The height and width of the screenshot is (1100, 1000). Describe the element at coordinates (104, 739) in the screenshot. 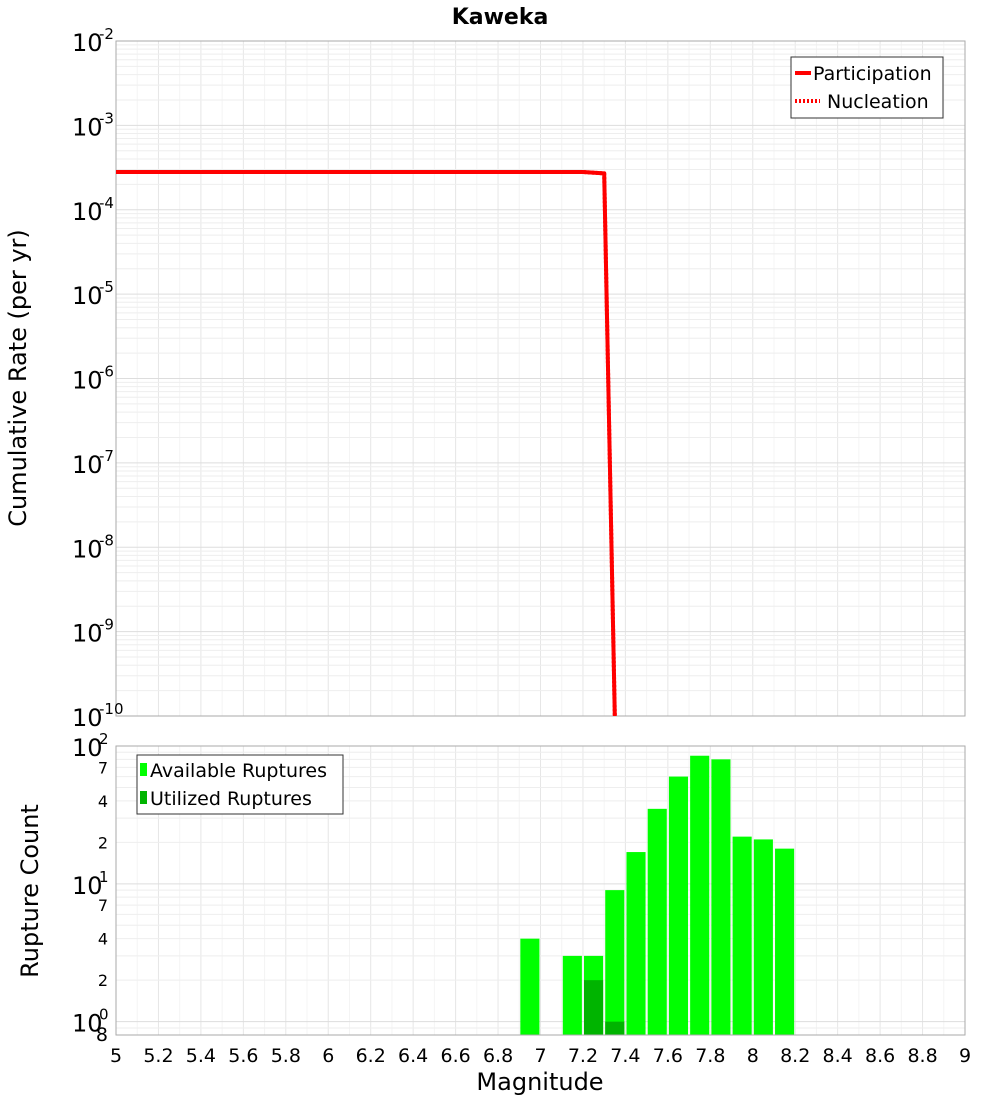

I see `bottom-y-major-exponent: 2` at that location.